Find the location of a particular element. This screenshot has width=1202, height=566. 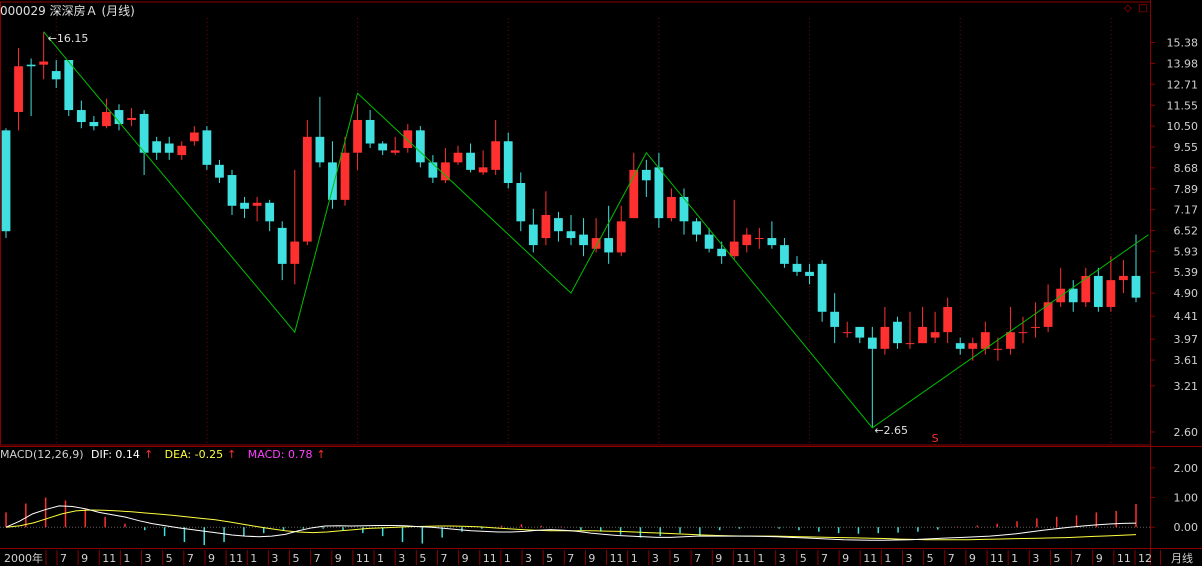

diamond-icon: ◇ is located at coordinates (1128, 8).